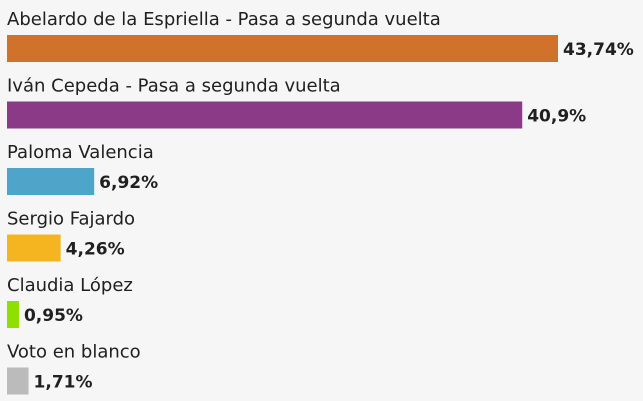 Image resolution: width=643 pixels, height=401 pixels. Describe the element at coordinates (74, 352) in the screenshot. I see `category-label: Voto en blanco` at that location.